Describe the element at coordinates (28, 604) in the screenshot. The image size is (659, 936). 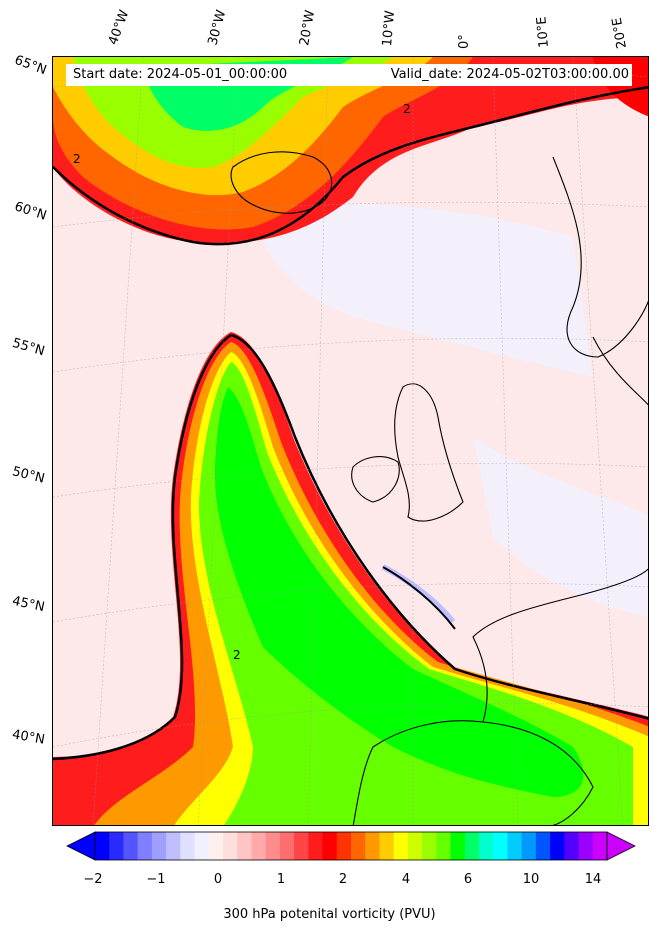
I see `lat-label-45n: 45°N` at that location.